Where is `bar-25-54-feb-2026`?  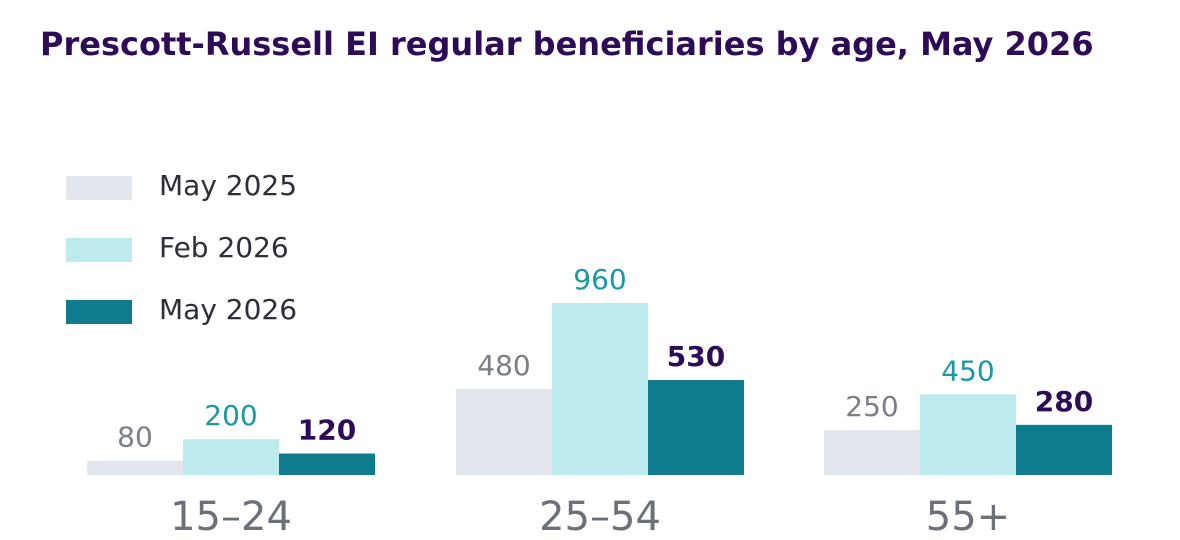 bar-25-54-feb-2026 is located at coordinates (600, 389).